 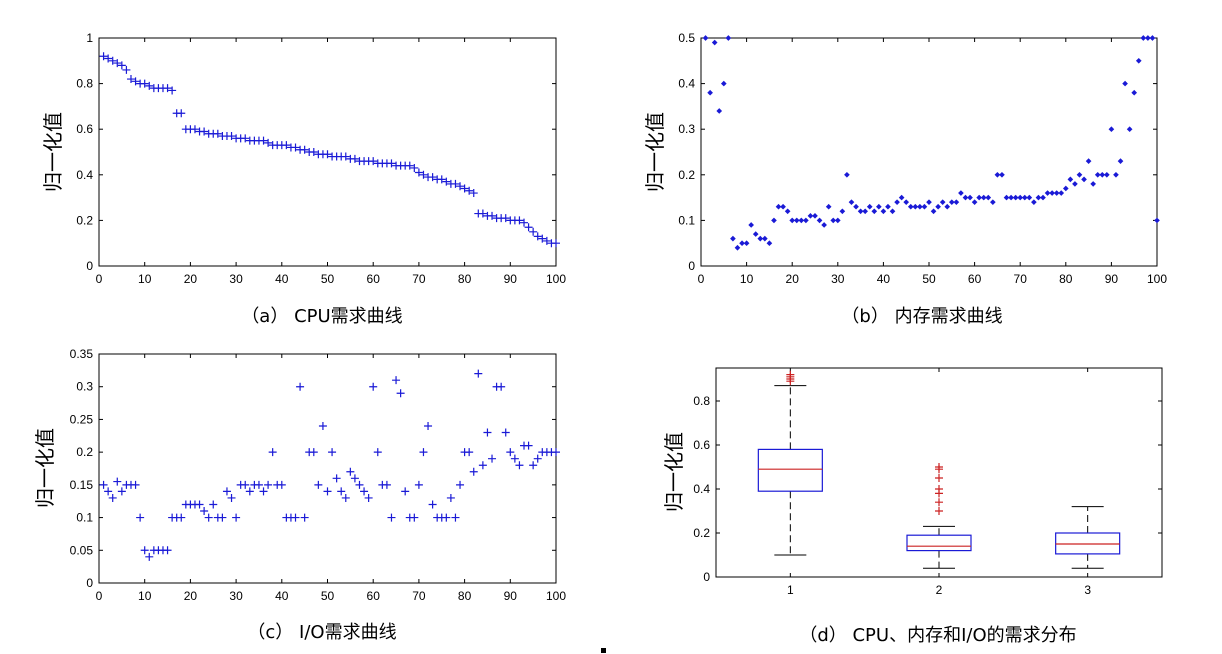 I want to click on y-axis-label: 归一化值, so click(x=655, y=152).